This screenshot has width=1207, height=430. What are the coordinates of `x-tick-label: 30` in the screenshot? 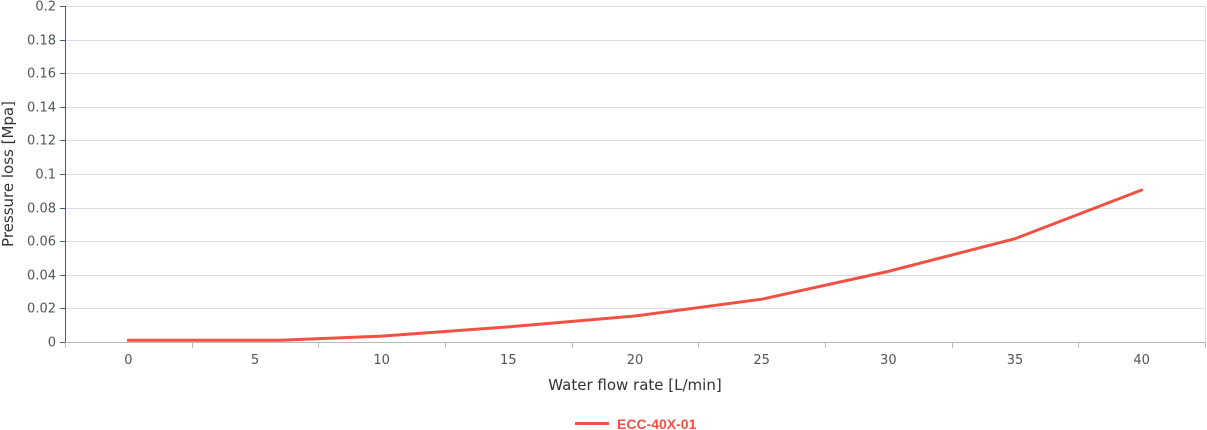 It's located at (888, 360).